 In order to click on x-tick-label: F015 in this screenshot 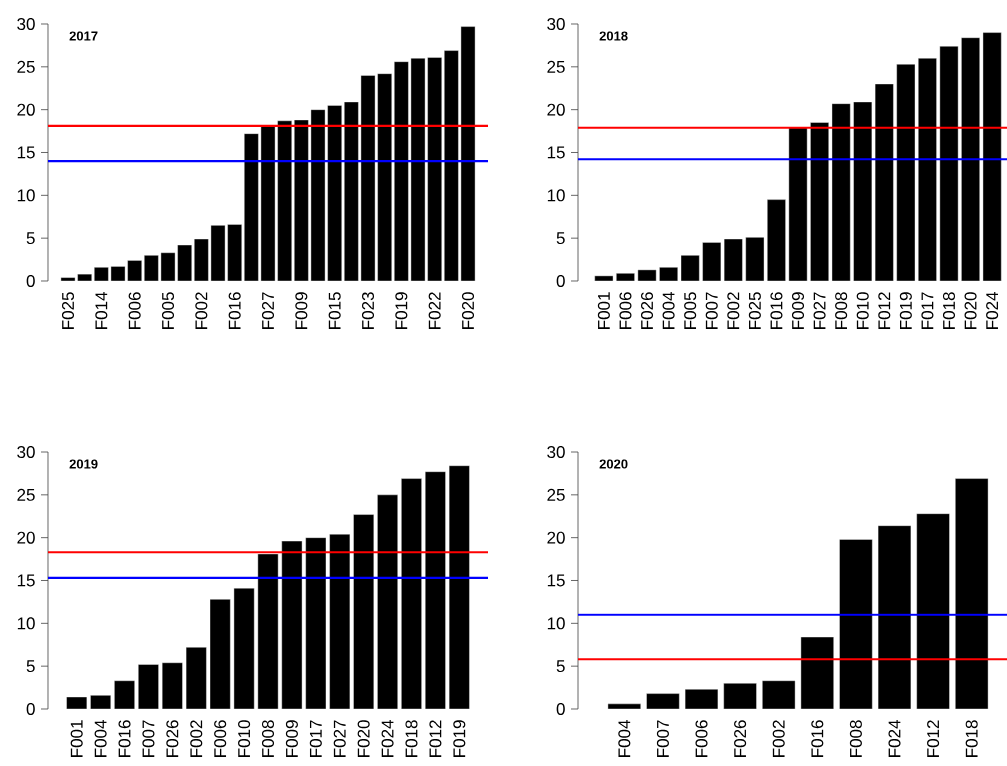, I will do `click(334, 310)`.